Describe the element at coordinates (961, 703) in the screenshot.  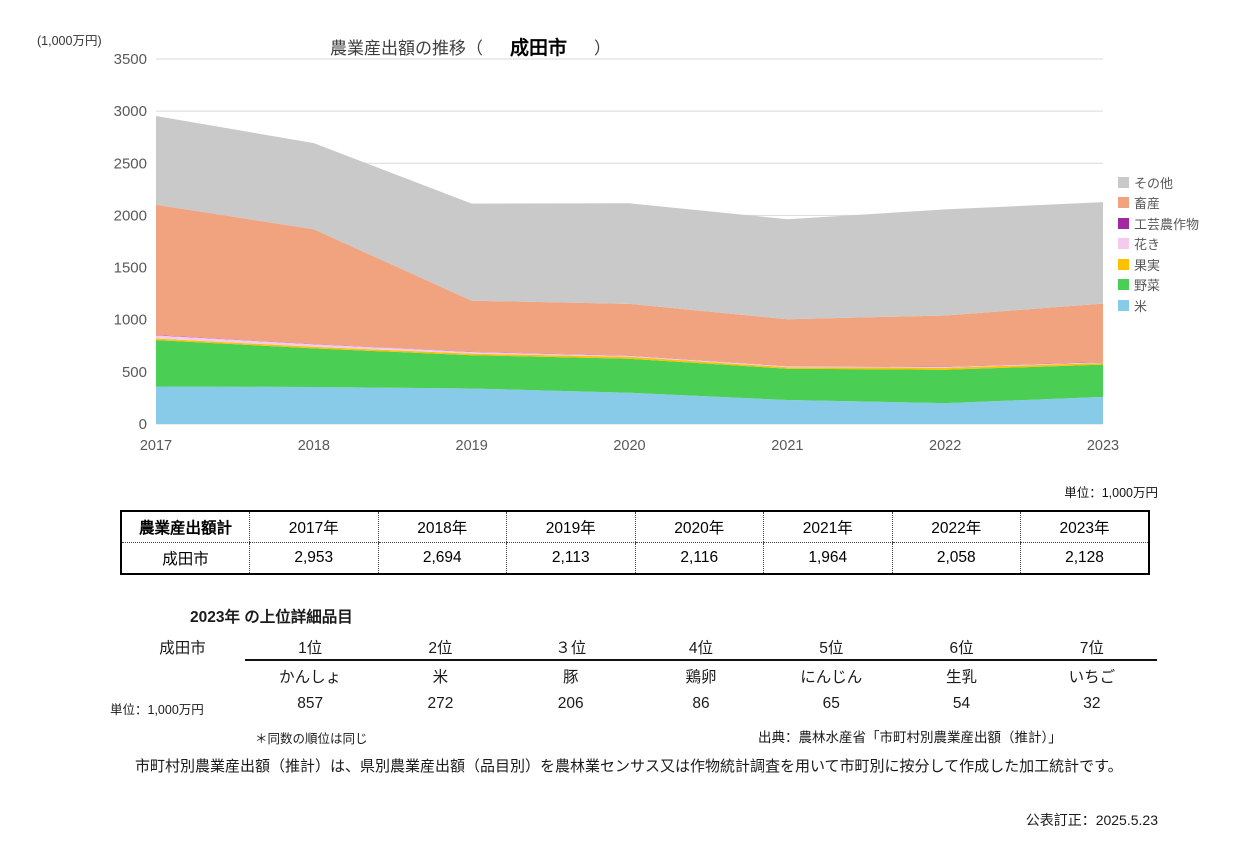
I see `ranking-value-cell: 54` at that location.